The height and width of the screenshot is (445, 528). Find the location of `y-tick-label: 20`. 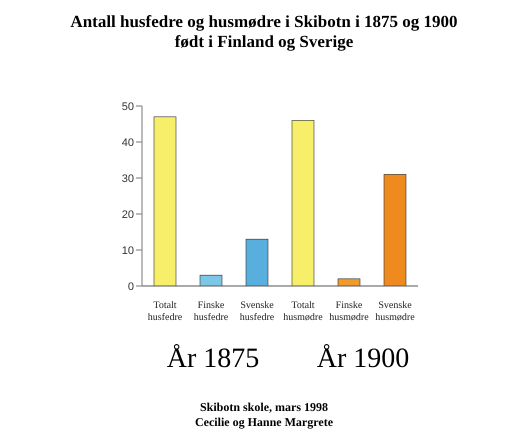

y-tick-label: 20 is located at coordinates (128, 214).